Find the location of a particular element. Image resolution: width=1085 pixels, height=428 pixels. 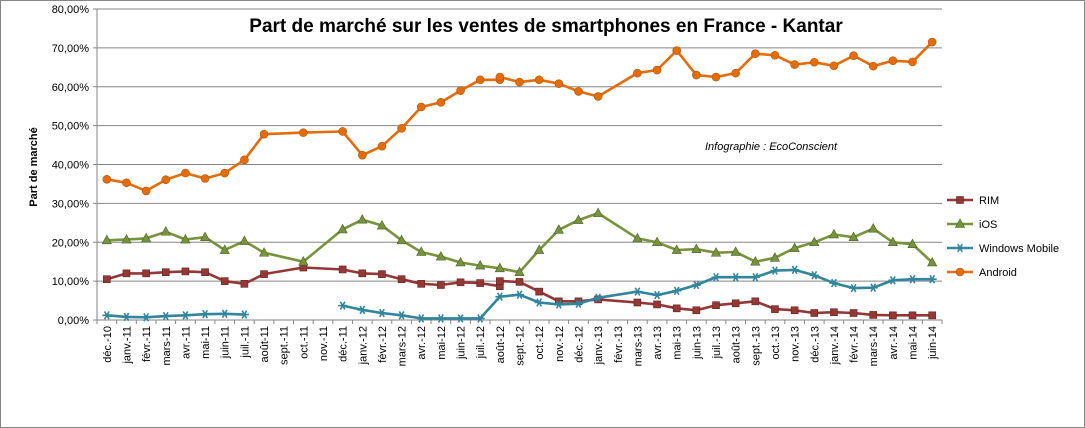

legend-item-rim: RIM is located at coordinates (973, 201).